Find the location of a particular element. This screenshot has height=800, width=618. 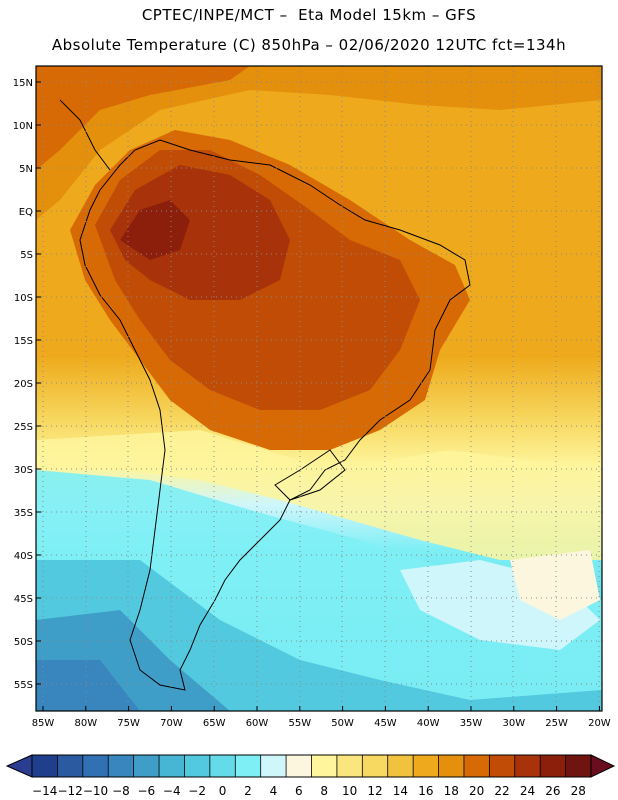

colorbar-label: 20 is located at coordinates (476, 791).